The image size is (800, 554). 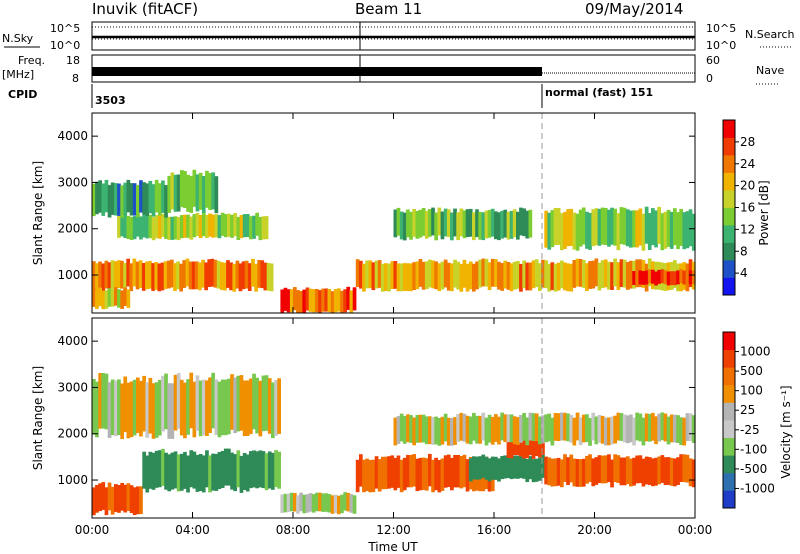 What do you see at coordinates (494, 530) in the screenshot?
I see `xtick-label-4: 16:00` at bounding box center [494, 530].